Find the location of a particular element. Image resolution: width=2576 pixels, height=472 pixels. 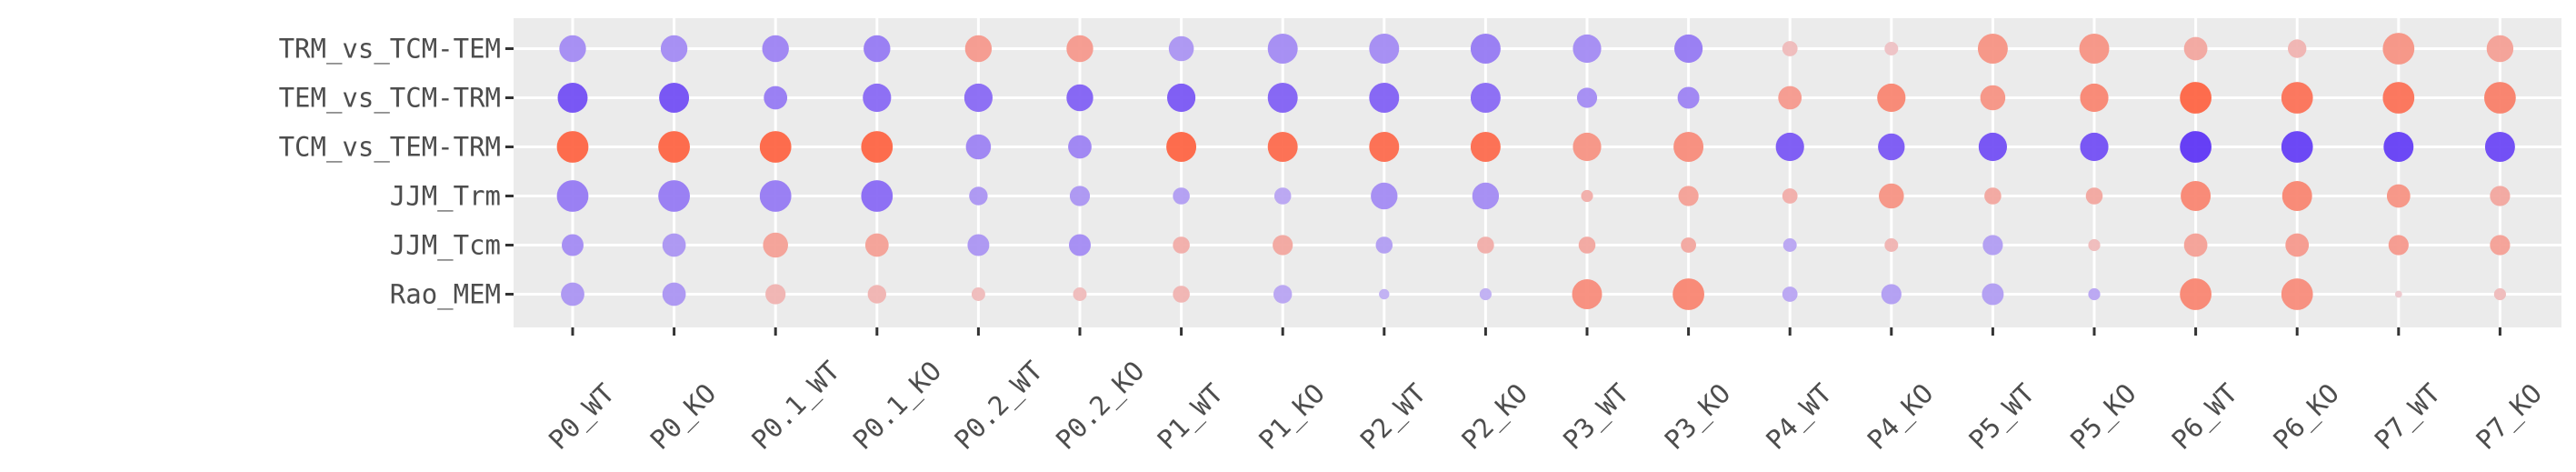

x-tick-label: P0.1_WT is located at coordinates (795, 405).